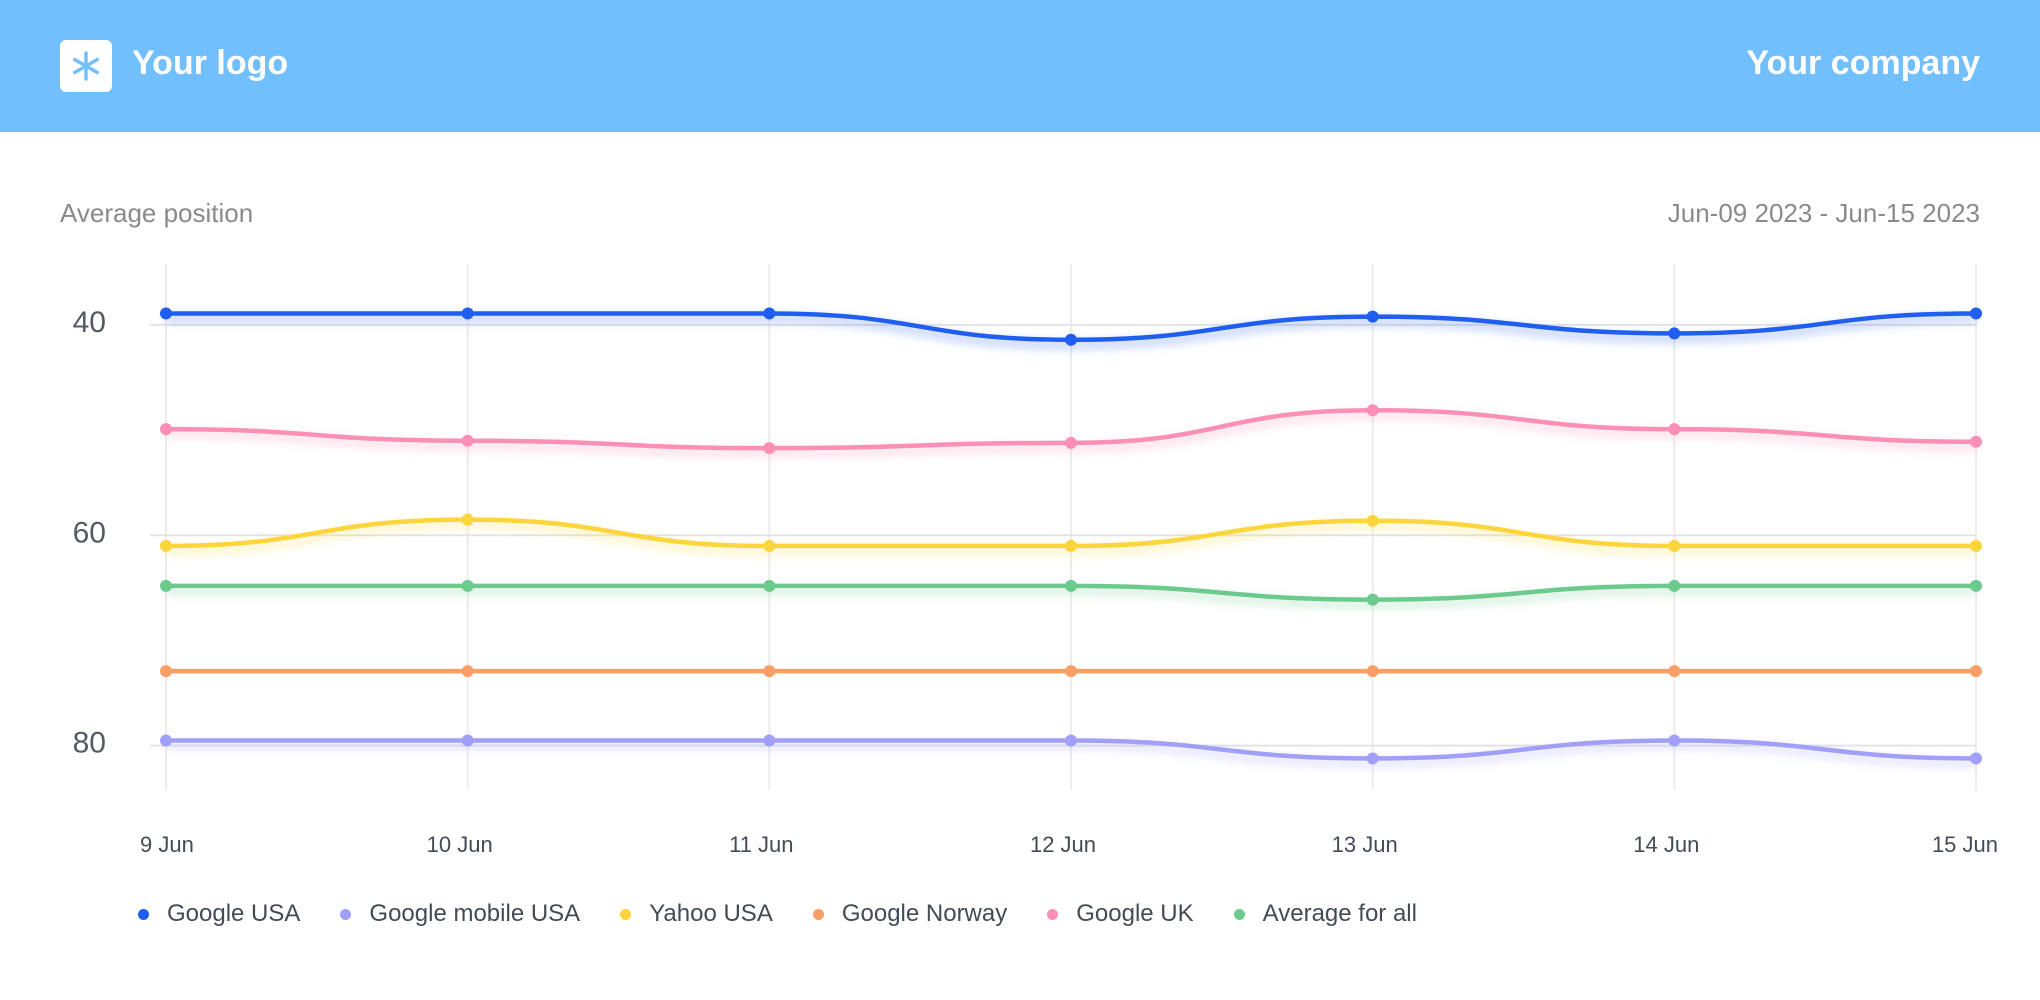 Image resolution: width=2040 pixels, height=1000 pixels. I want to click on date-range: Jun-09 2023 - Jun-15 2023, so click(1823, 213).